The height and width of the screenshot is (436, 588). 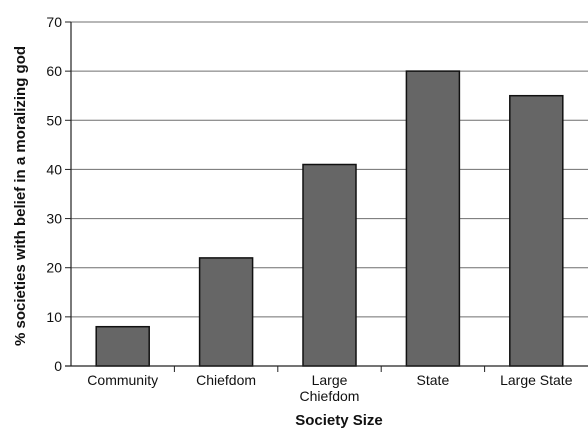 I want to click on y-tick-label: 20, so click(x=54, y=268).